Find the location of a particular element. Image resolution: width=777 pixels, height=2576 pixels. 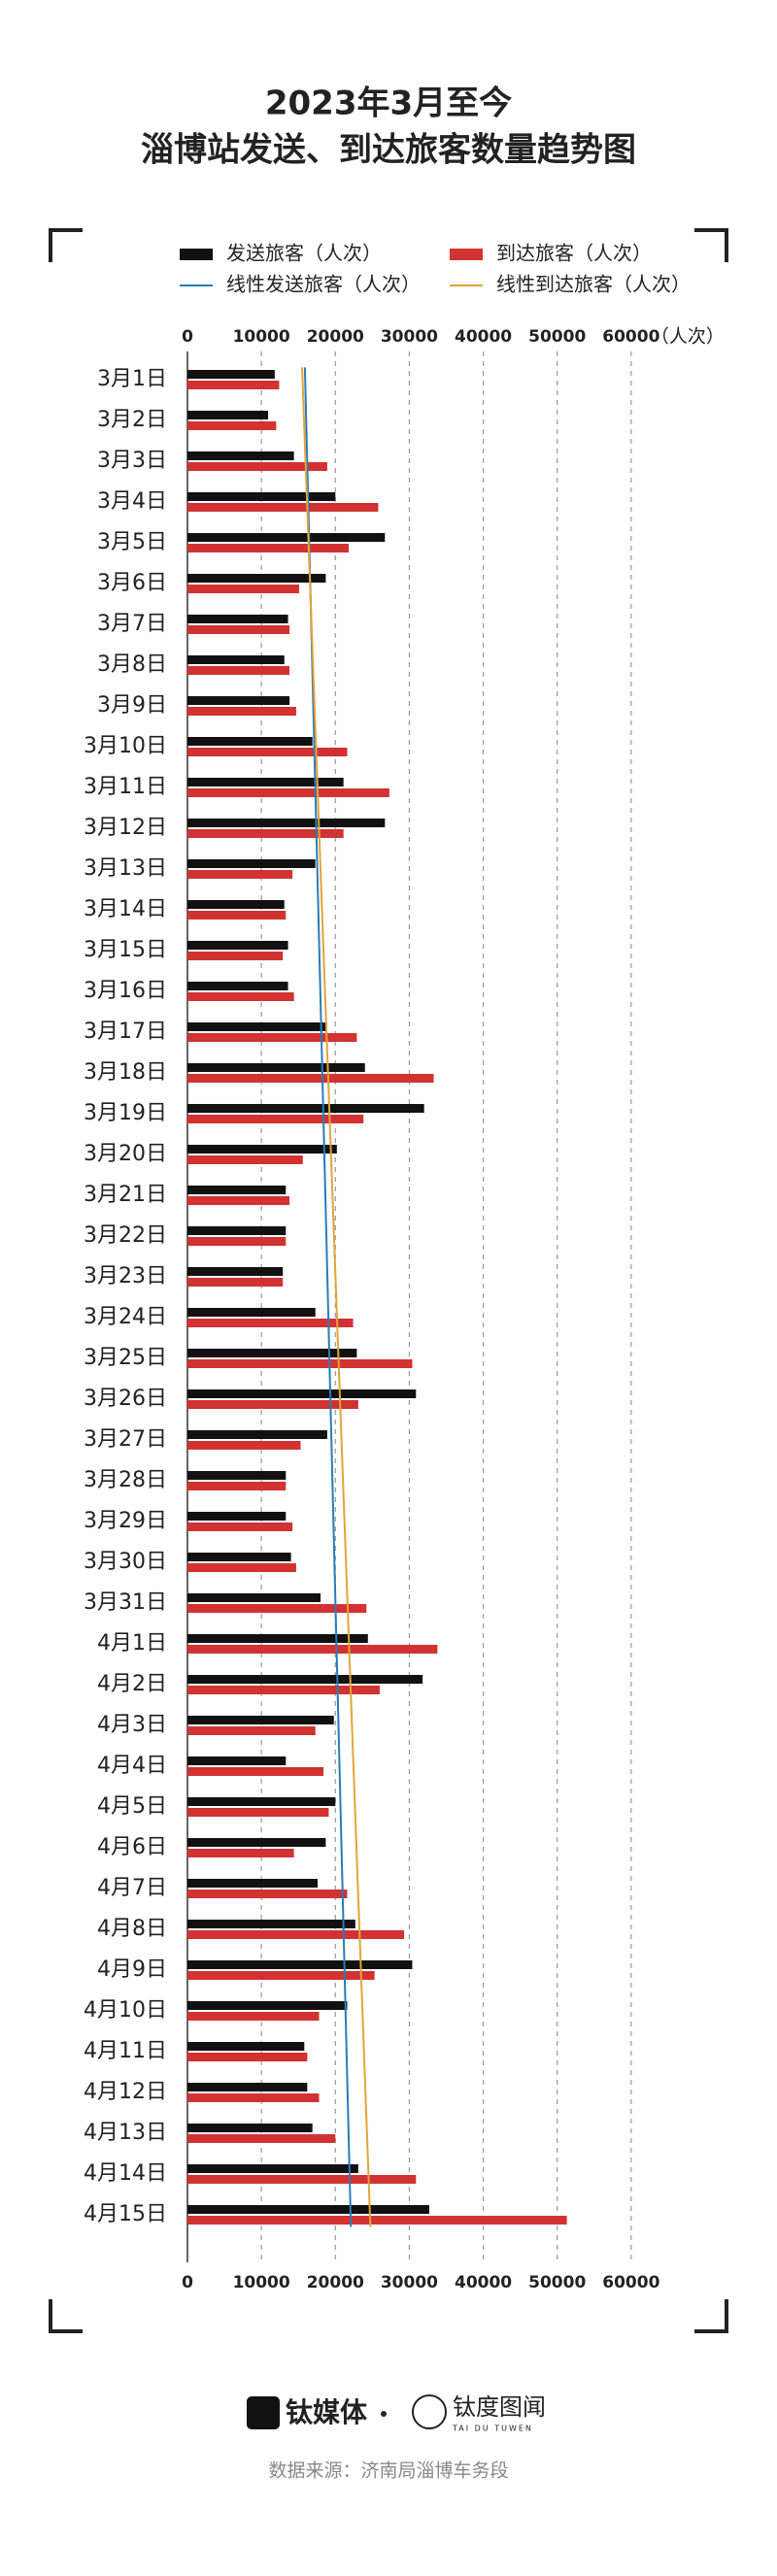

y-tick-label: 3月27日 is located at coordinates (125, 1440).